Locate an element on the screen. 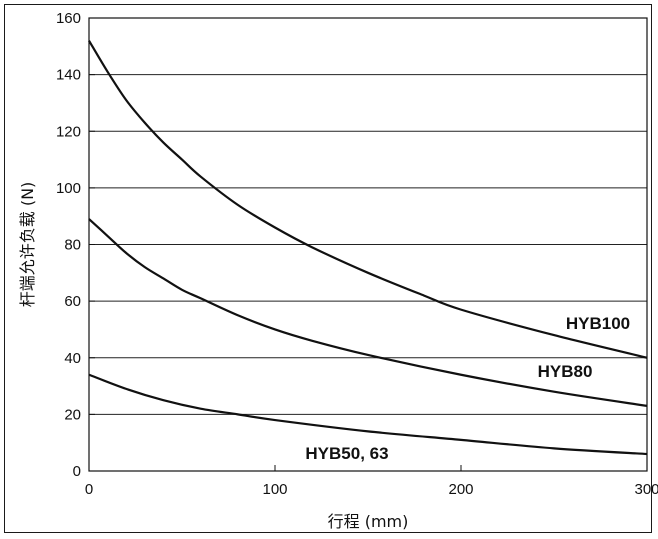 The image size is (658, 539). y-axis-title: 杆端允许负载 (N) is located at coordinates (27, 245).